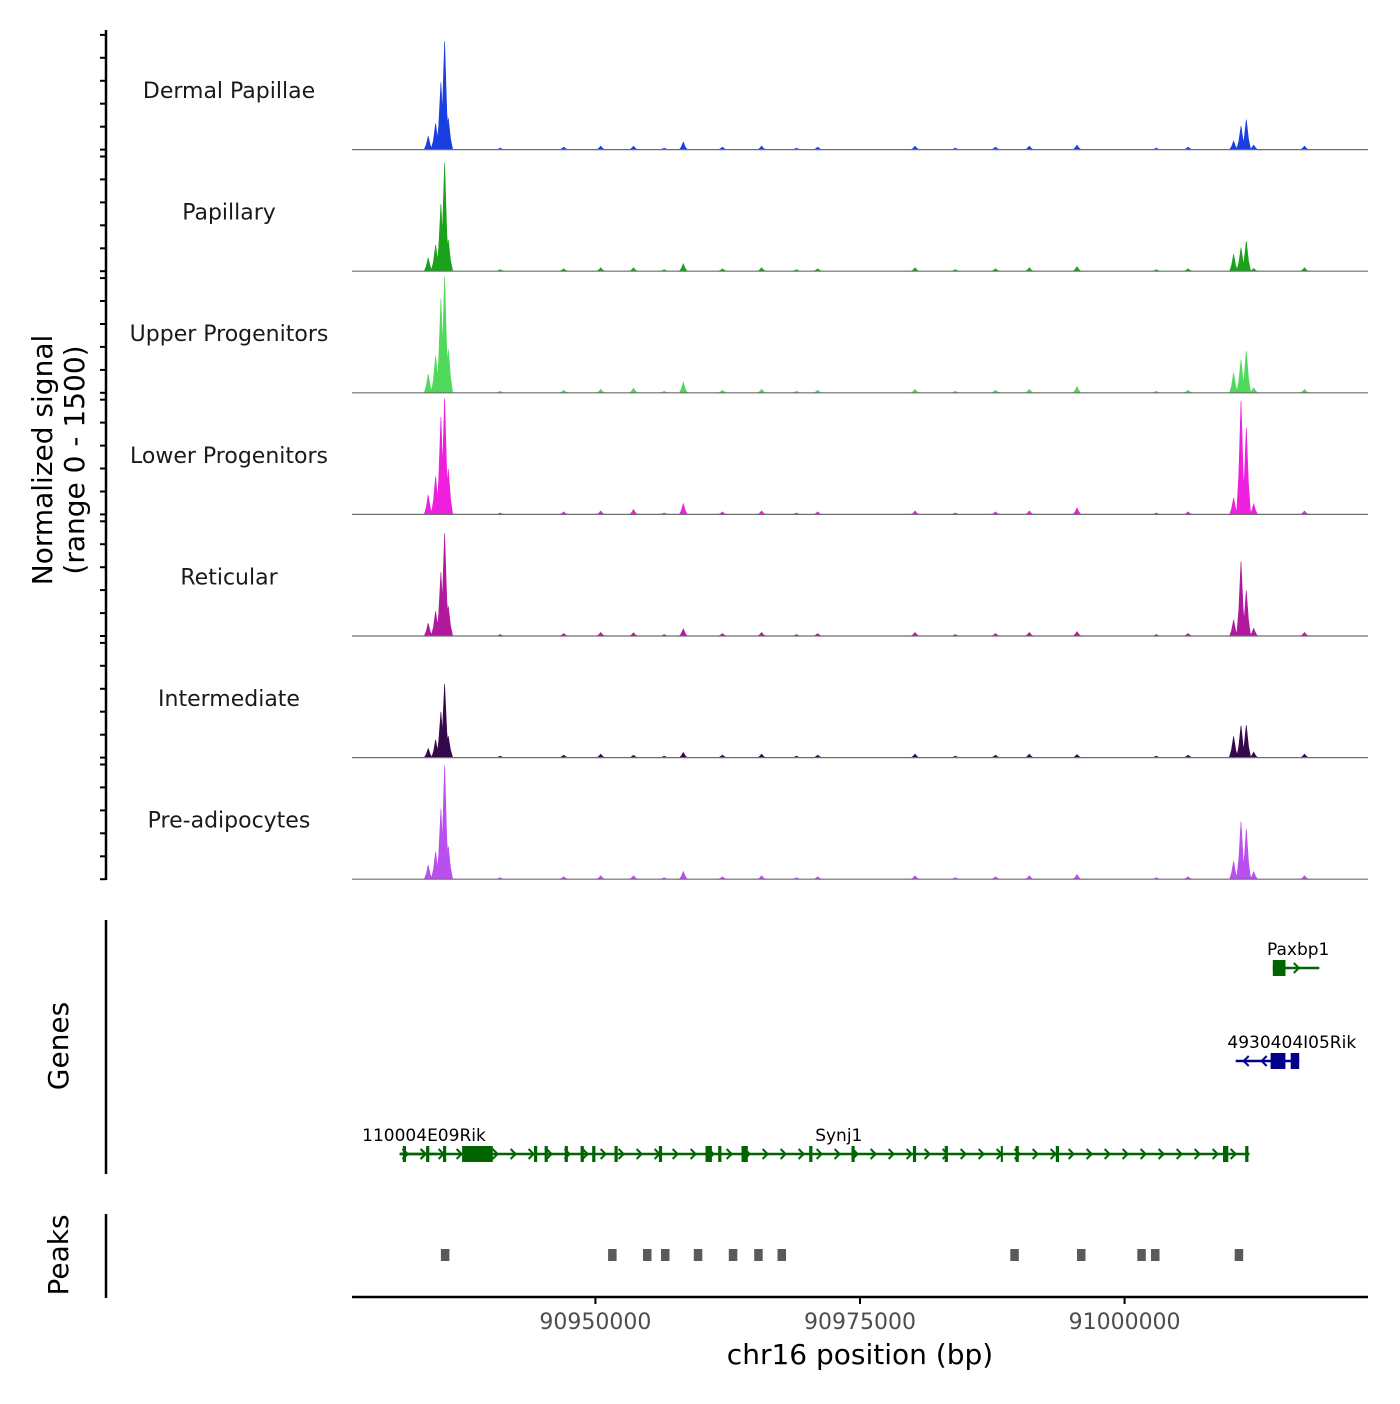 This screenshot has height=1404, width=1400. Describe the element at coordinates (42, 460) in the screenshot. I see `y-axis-title-line1: Normalized signal` at that location.